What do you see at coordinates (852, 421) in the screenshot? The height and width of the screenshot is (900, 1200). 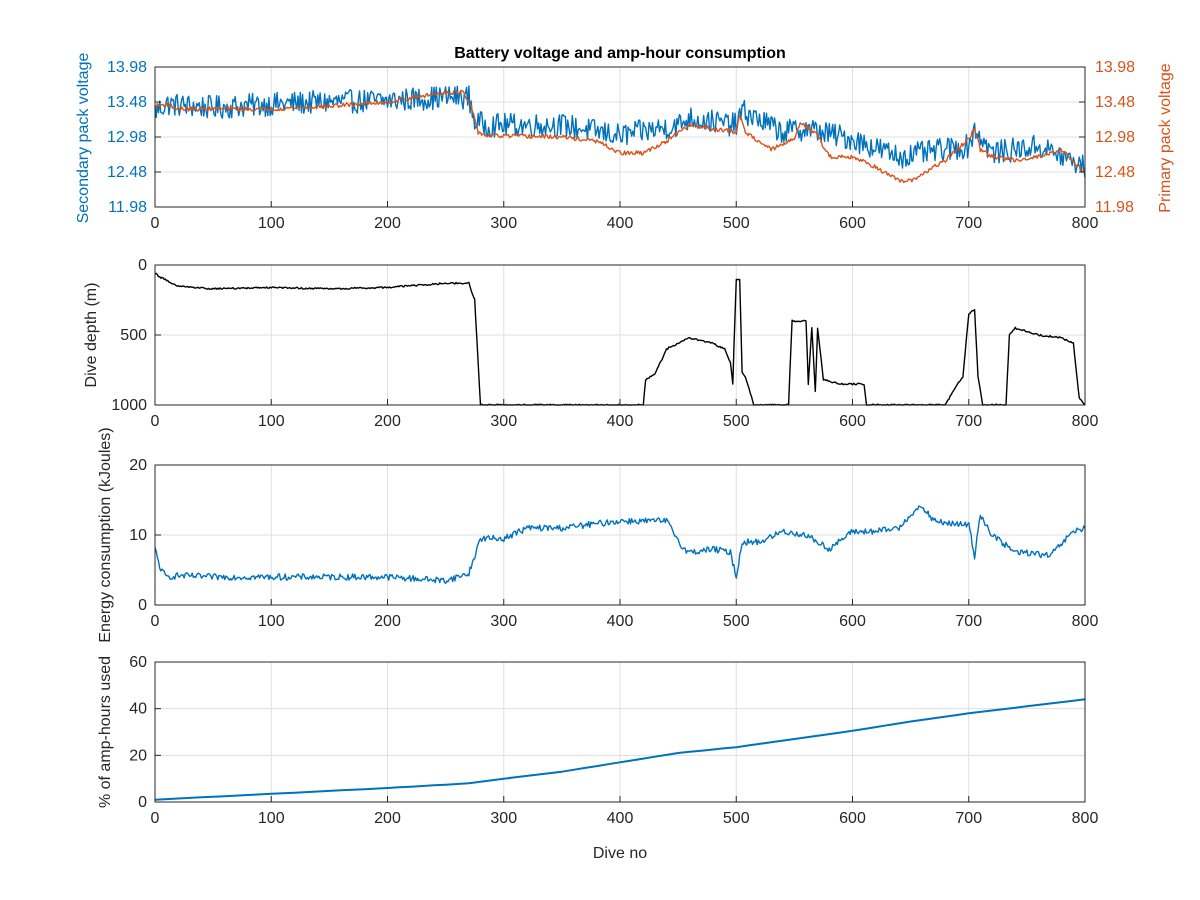 I see `depth-x-tick-label: 600` at bounding box center [852, 421].